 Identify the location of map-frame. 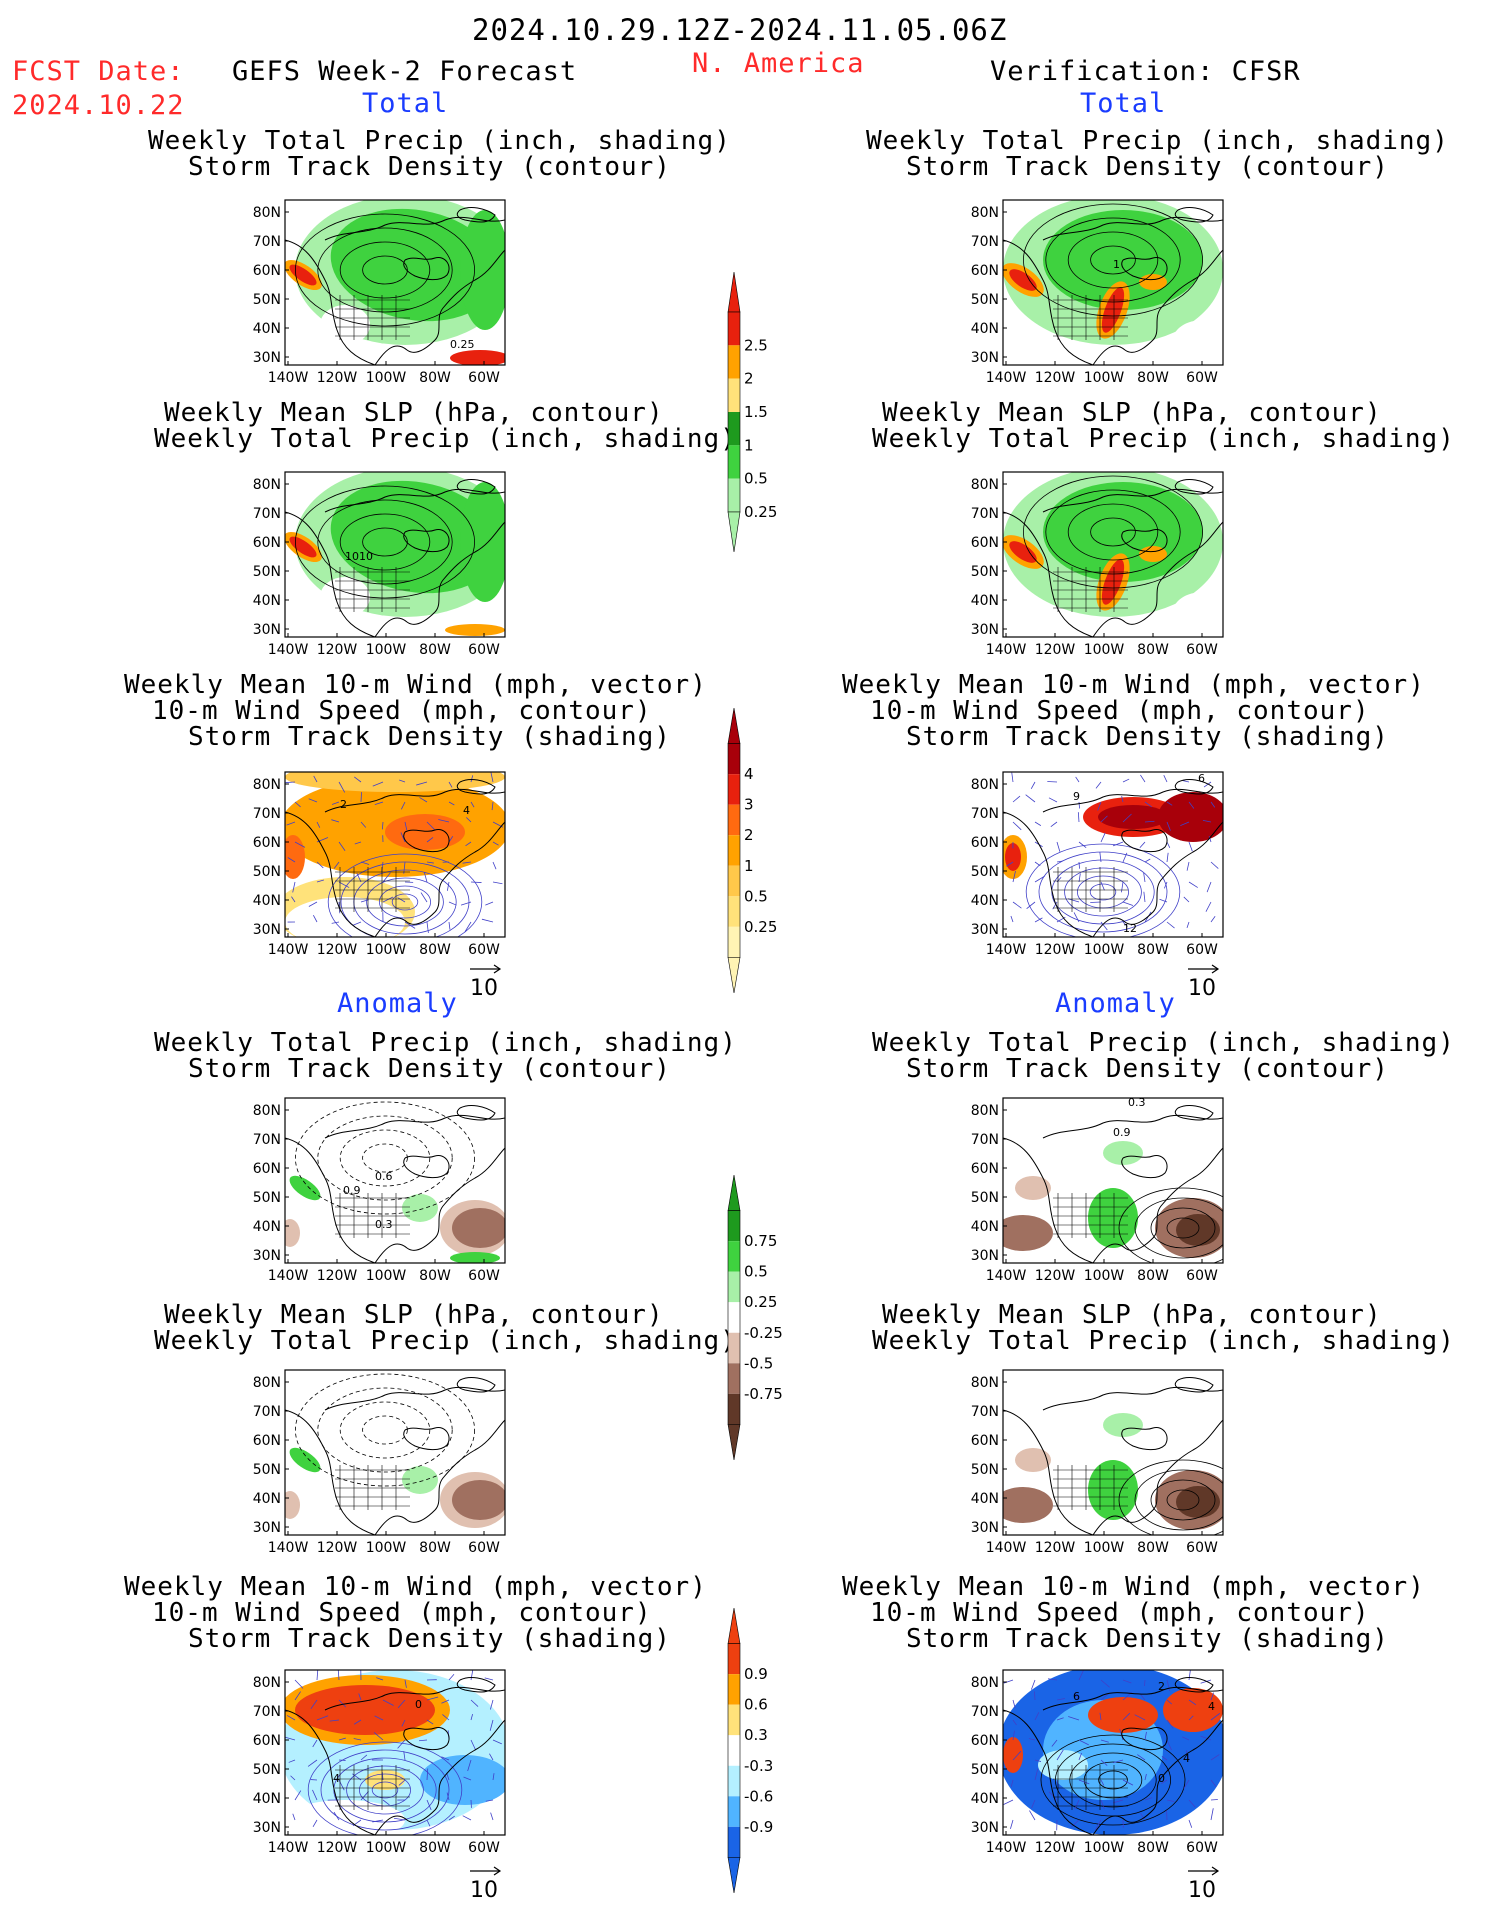
(395, 282).